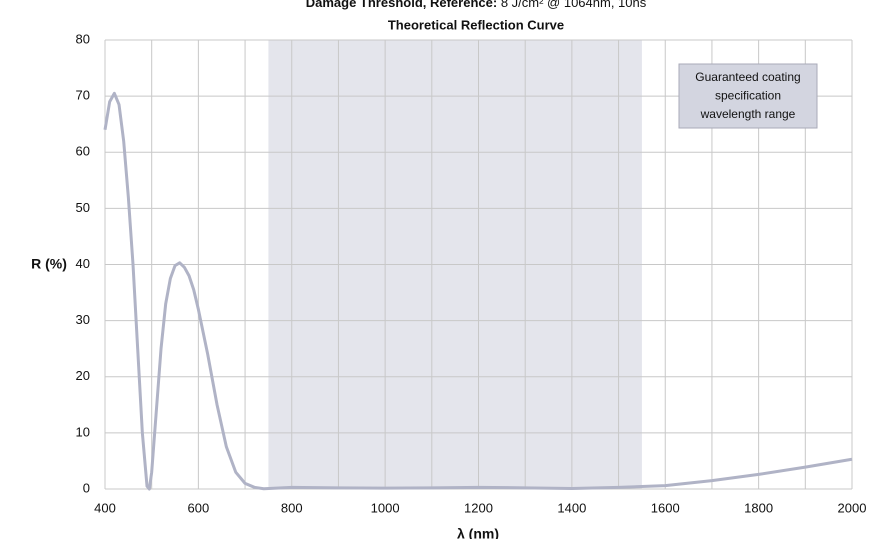 The image size is (873, 539). What do you see at coordinates (83, 431) in the screenshot?
I see `y-tick-label: 10` at bounding box center [83, 431].